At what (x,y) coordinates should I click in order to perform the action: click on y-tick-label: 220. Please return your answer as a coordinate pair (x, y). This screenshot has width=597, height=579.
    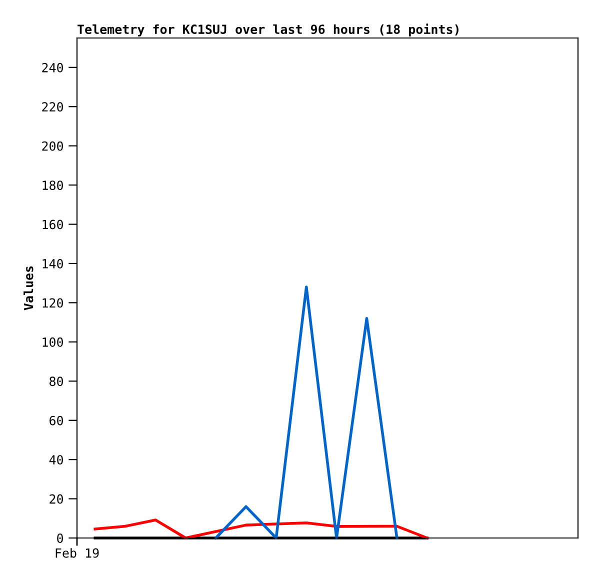
    Looking at the image, I should click on (52, 107).